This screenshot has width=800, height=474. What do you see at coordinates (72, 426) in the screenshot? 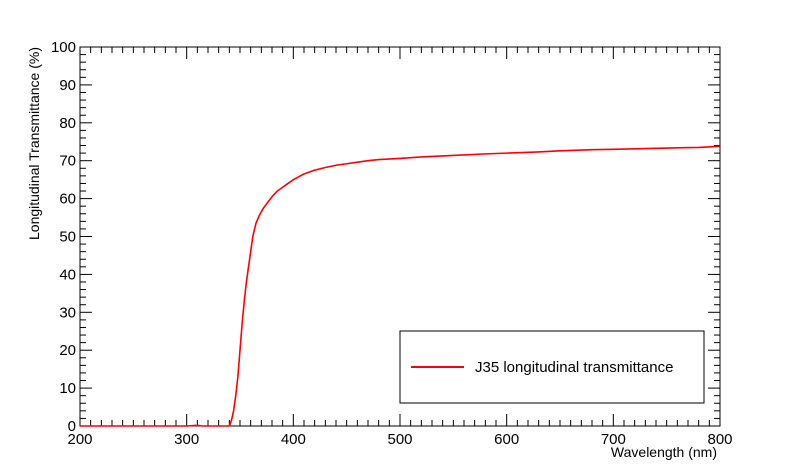
I see `y-tick-label: 0` at bounding box center [72, 426].